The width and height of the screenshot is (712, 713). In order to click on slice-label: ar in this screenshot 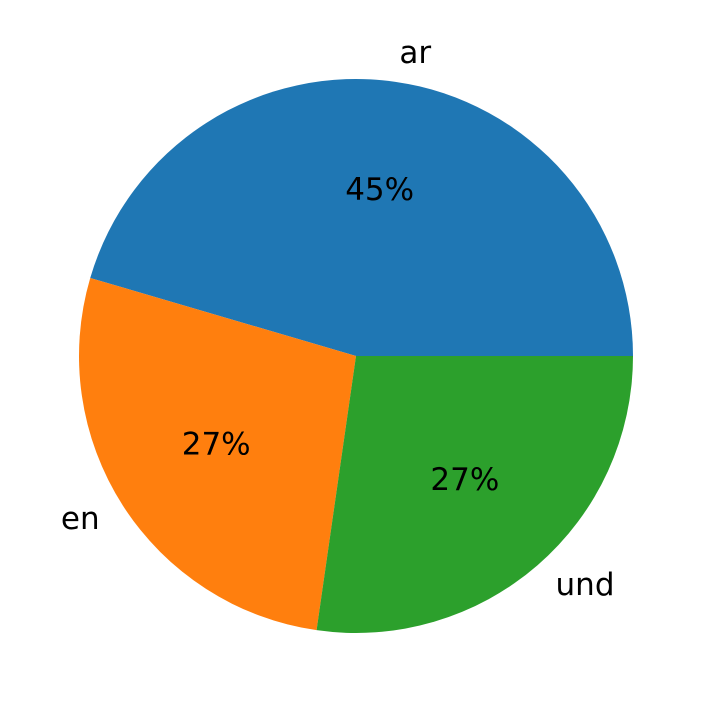, I will do `click(415, 53)`.